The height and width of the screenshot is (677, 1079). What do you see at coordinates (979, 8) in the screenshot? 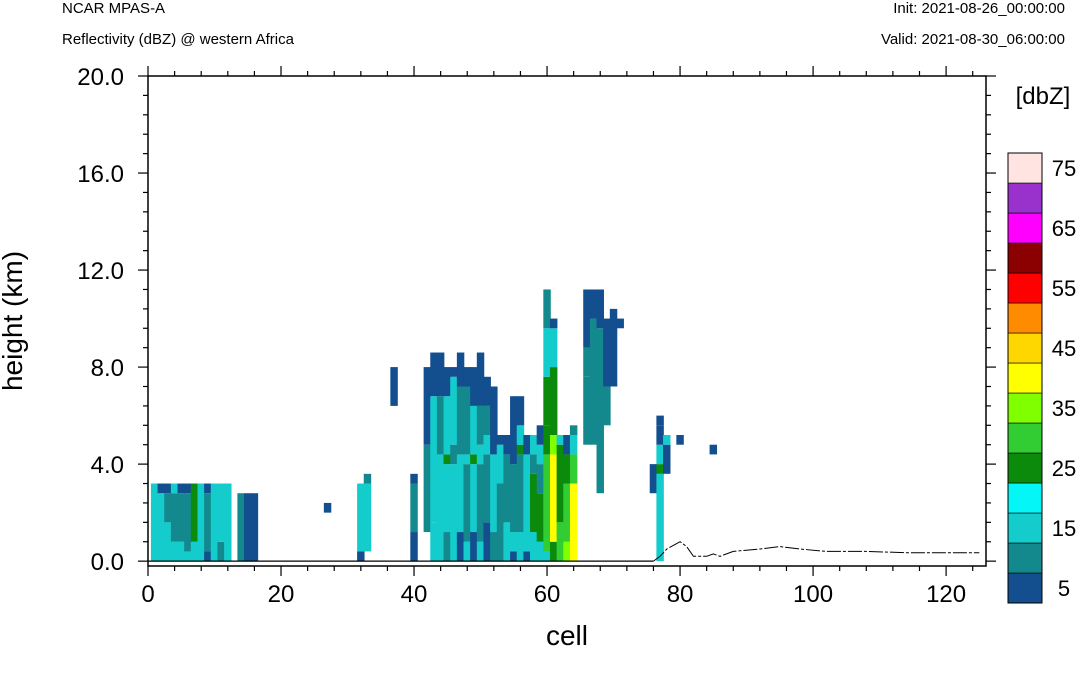
I see `init-time: Init: 2021-08-26_00:00:00` at bounding box center [979, 8].